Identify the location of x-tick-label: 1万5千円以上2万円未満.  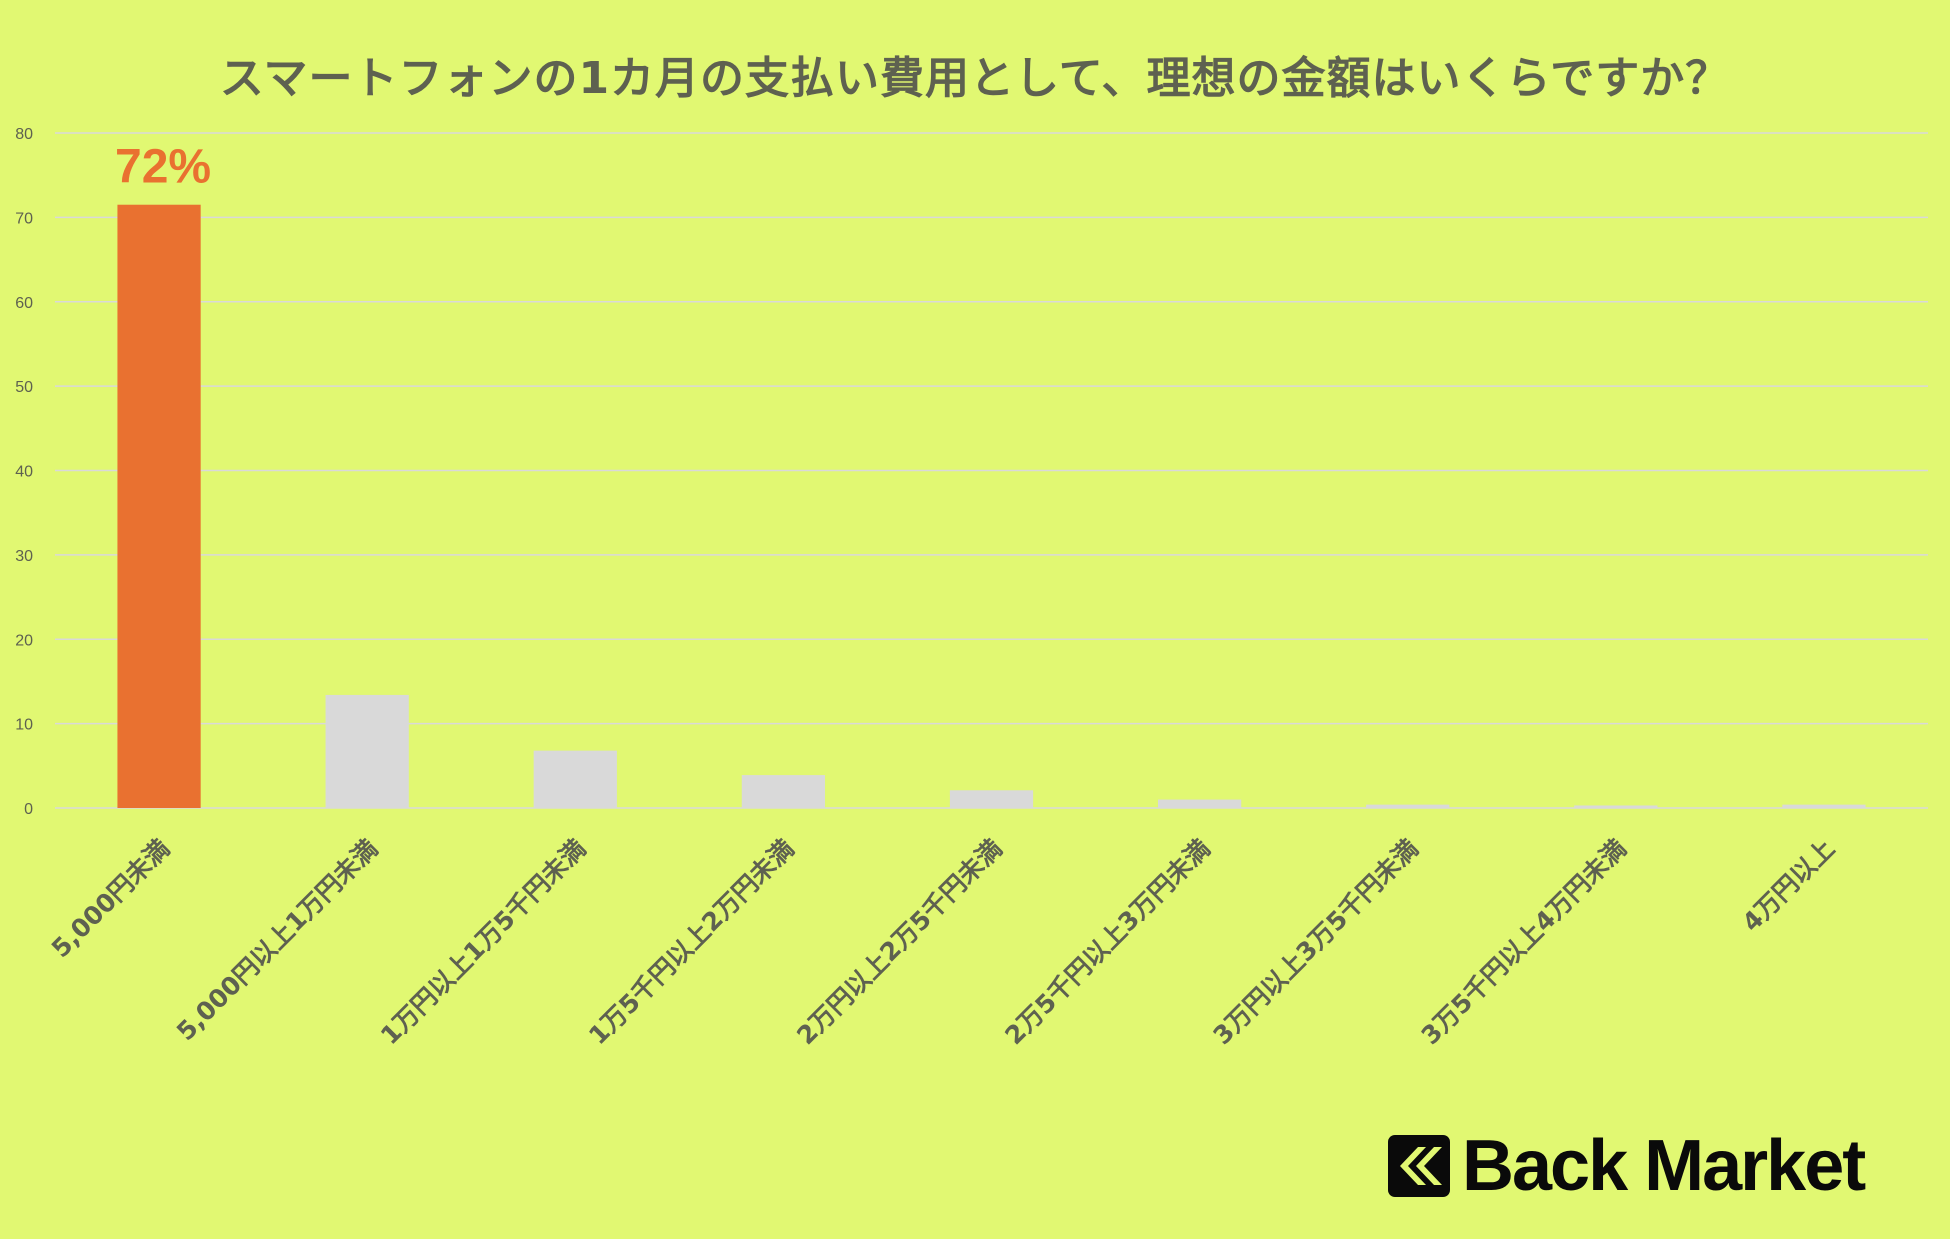
(691, 942).